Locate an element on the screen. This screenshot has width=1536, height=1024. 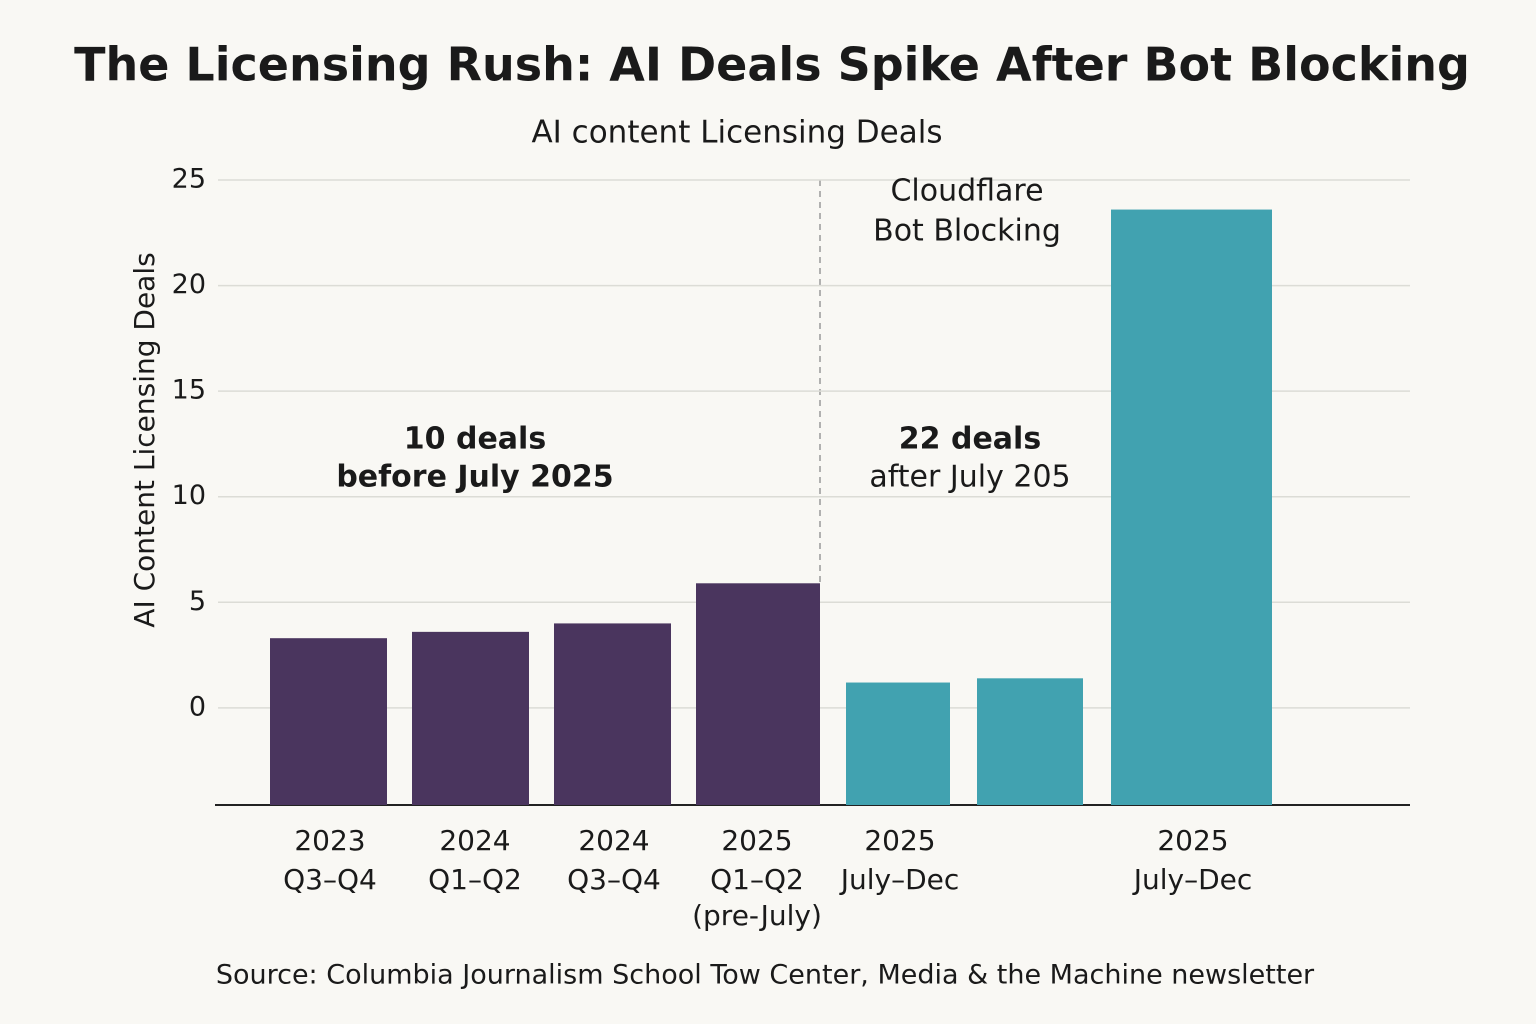
y-tick-label: 5 is located at coordinates (197, 601).